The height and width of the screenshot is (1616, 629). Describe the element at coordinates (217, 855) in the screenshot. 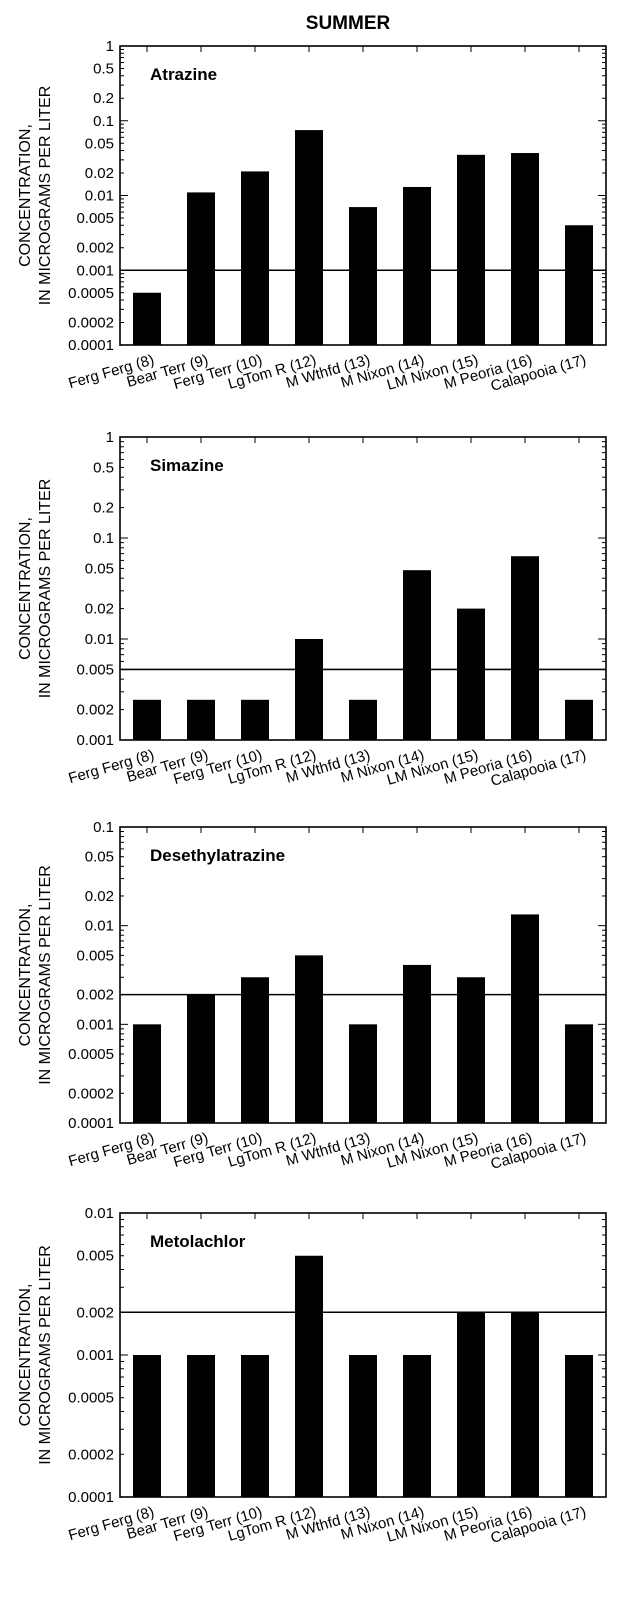

I see `chart-title: Desethylatrazine` at that location.